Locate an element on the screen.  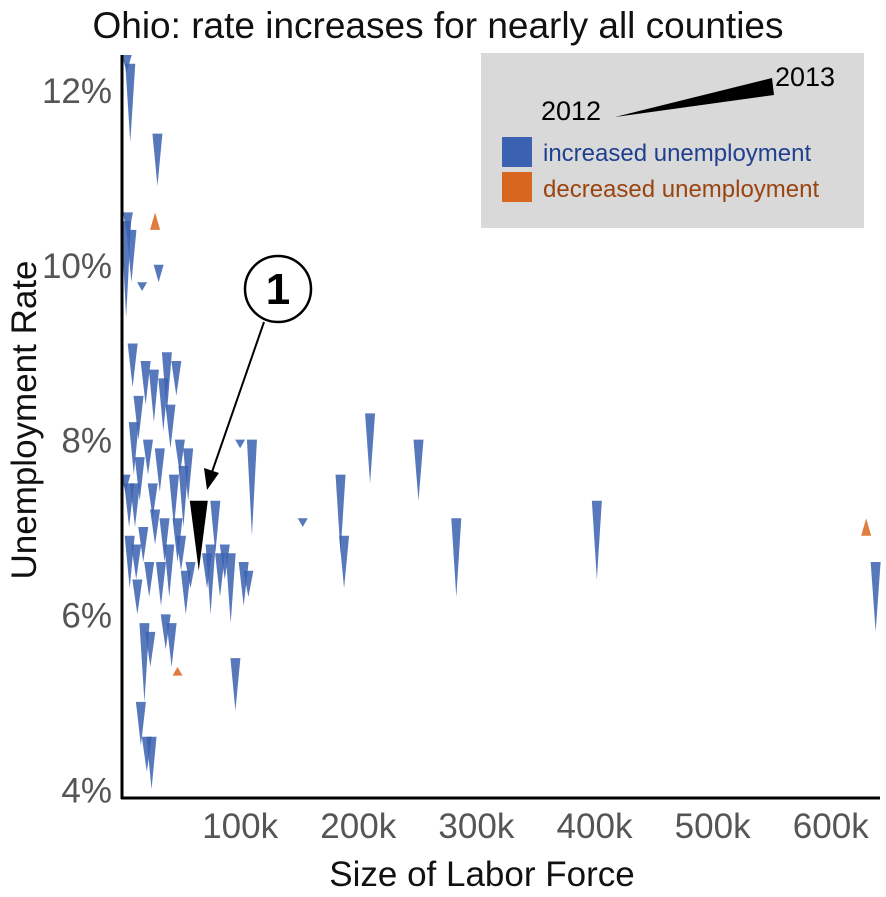
legend-swatch-increased is located at coordinates (517, 152).